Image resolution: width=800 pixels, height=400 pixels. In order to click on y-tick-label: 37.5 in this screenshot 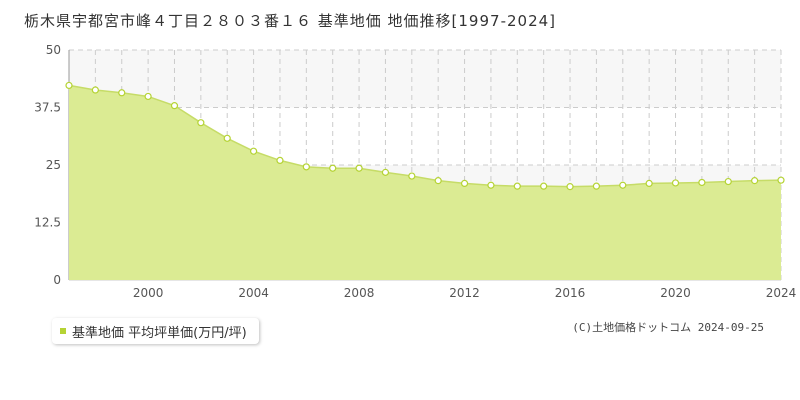, I will do `click(47, 108)`.